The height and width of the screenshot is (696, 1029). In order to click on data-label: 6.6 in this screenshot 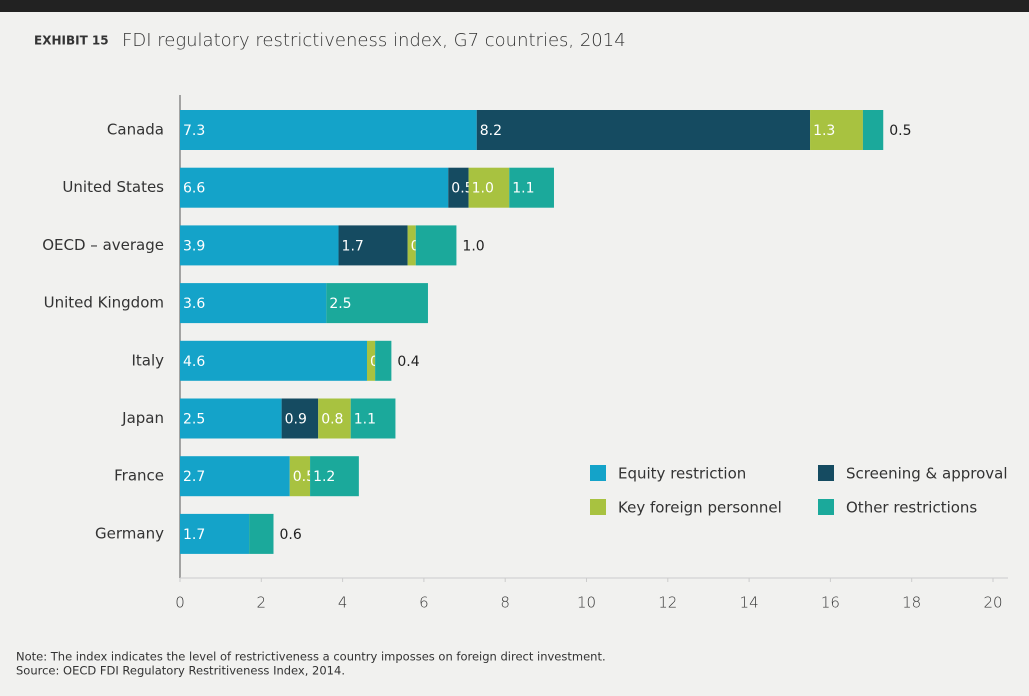, I will do `click(194, 189)`.